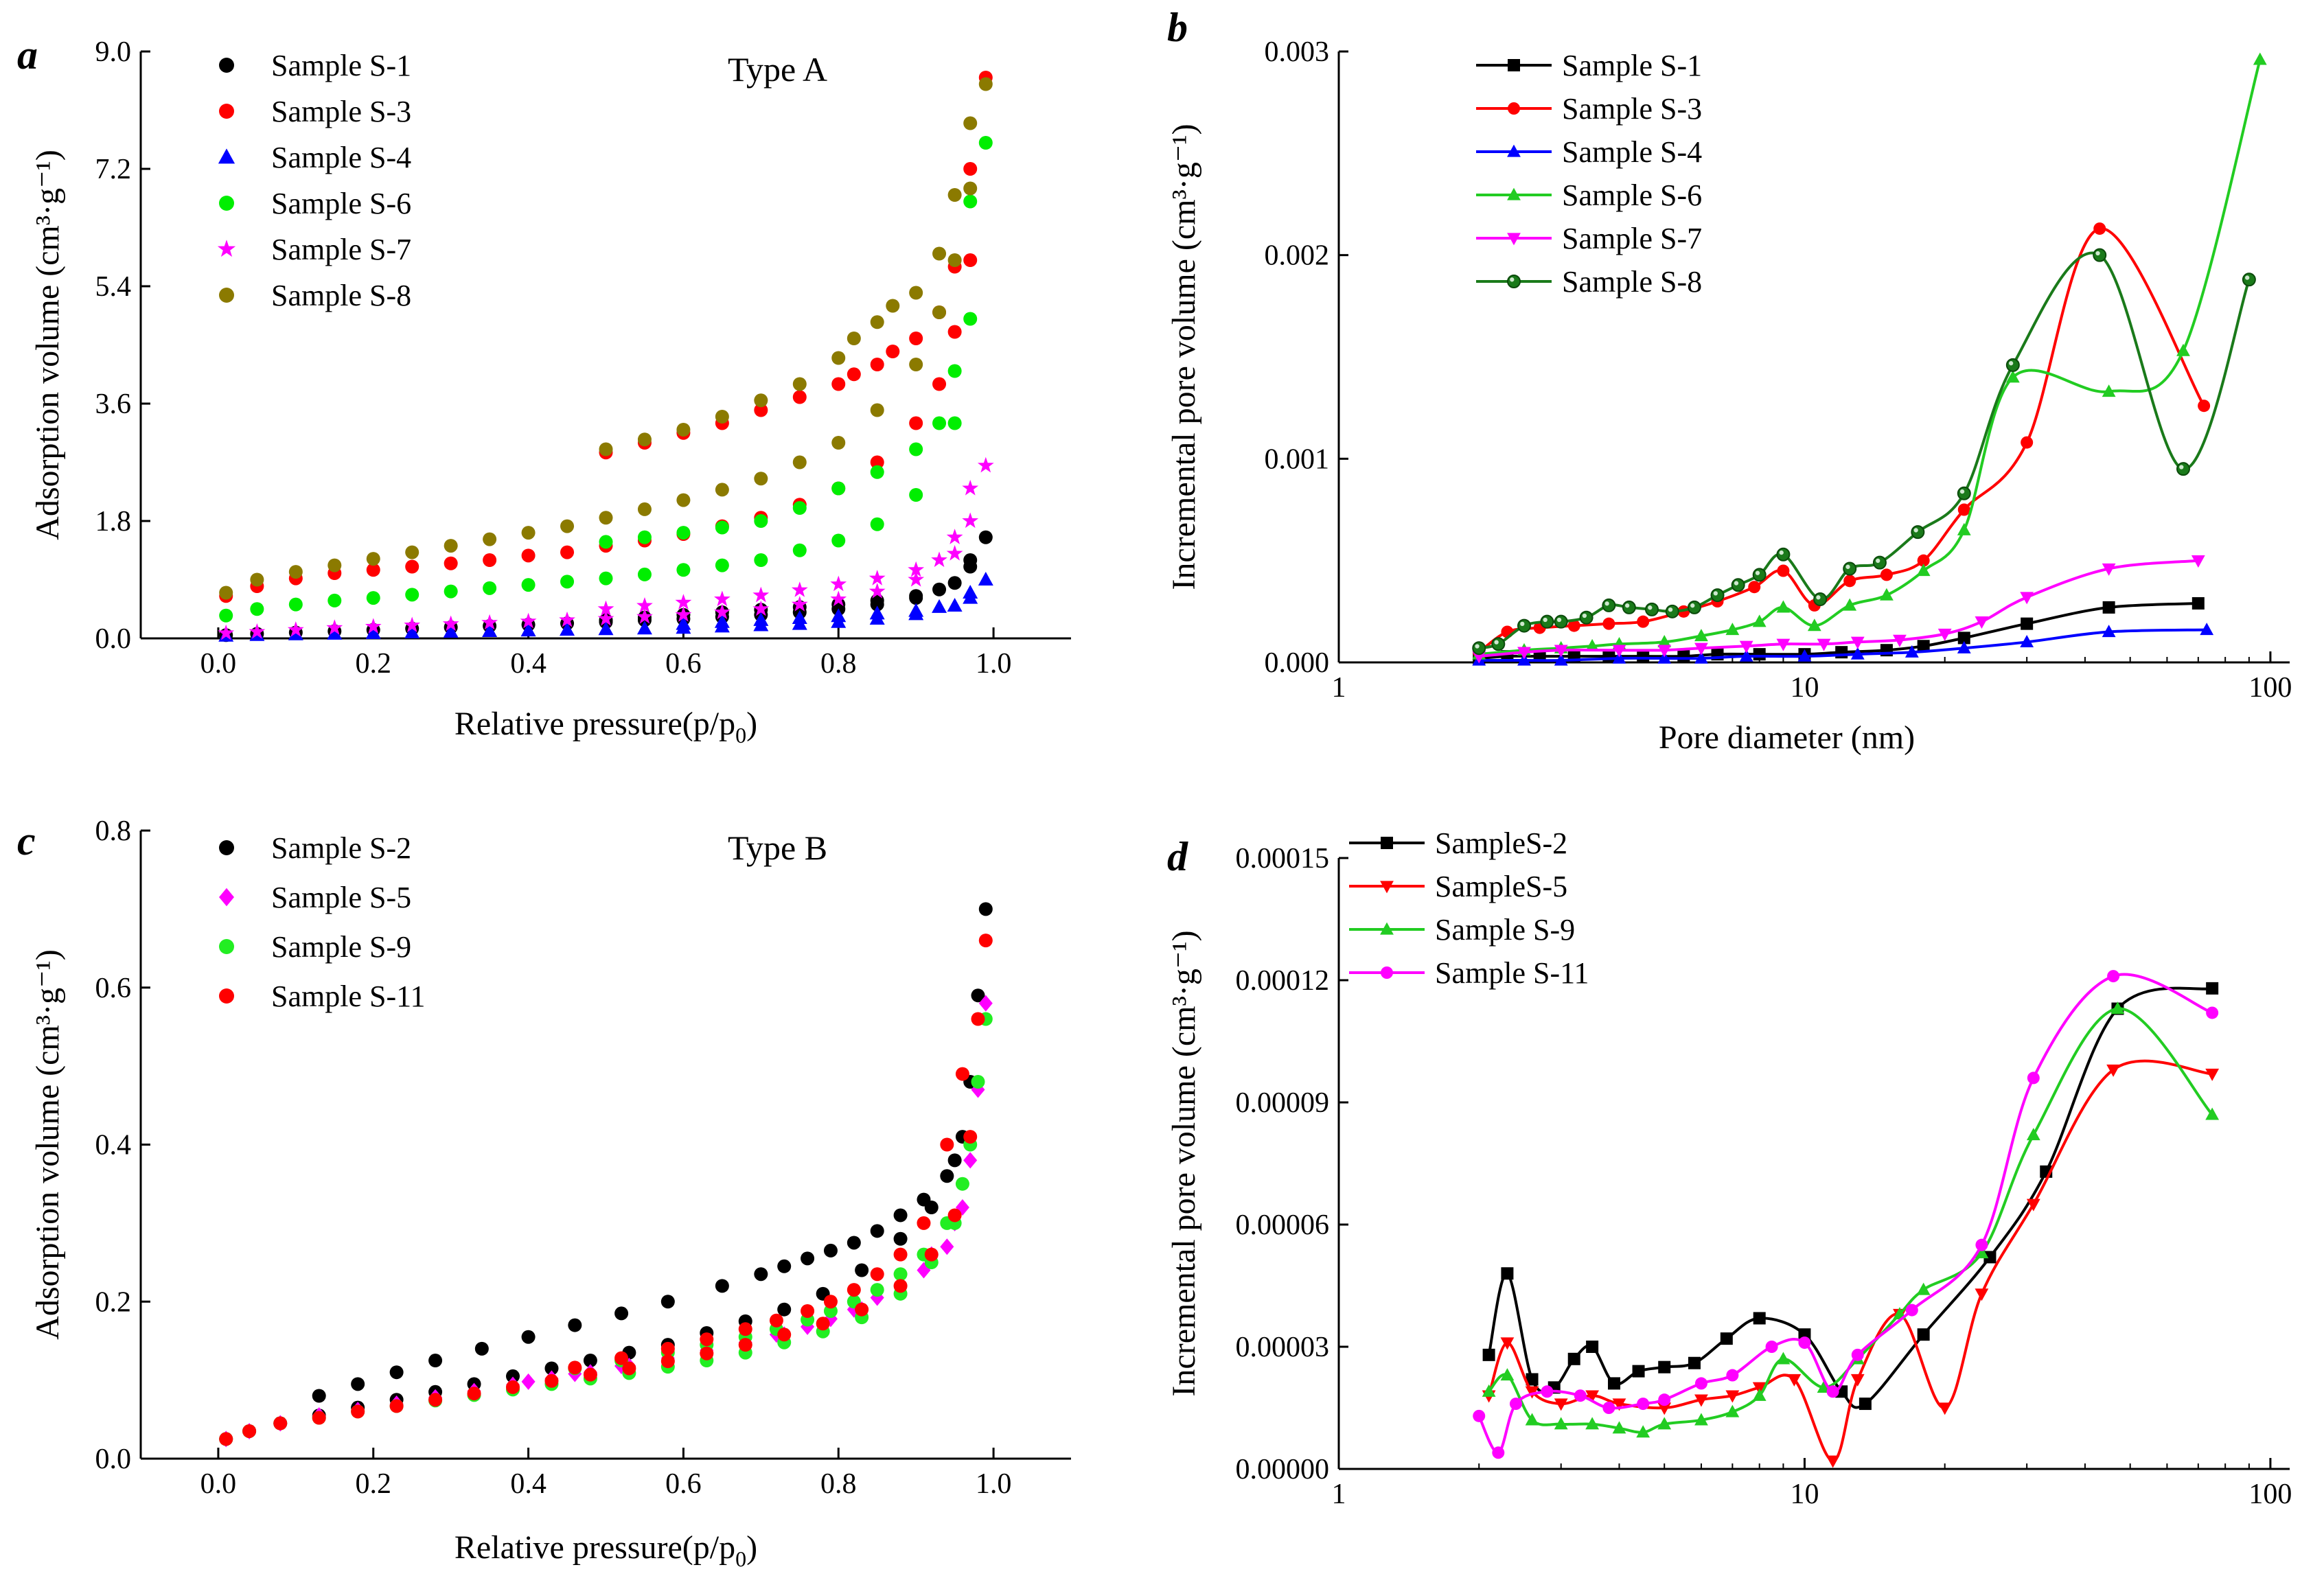 The image size is (2324, 1587). Describe the element at coordinates (1804, 1494) in the screenshot. I see `x-tick-label: 10` at that location.